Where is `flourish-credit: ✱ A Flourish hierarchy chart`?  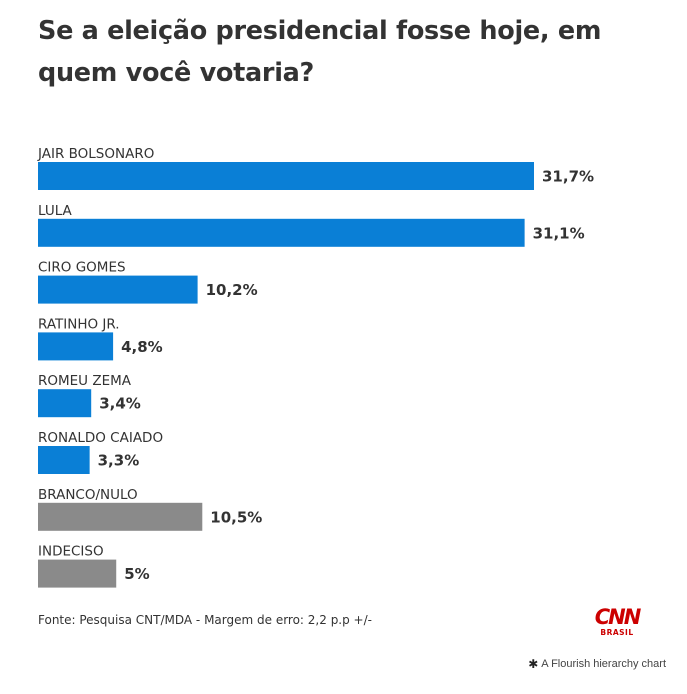
flourish-credit: ✱ A Flourish hierarchy chart is located at coordinates (597, 664).